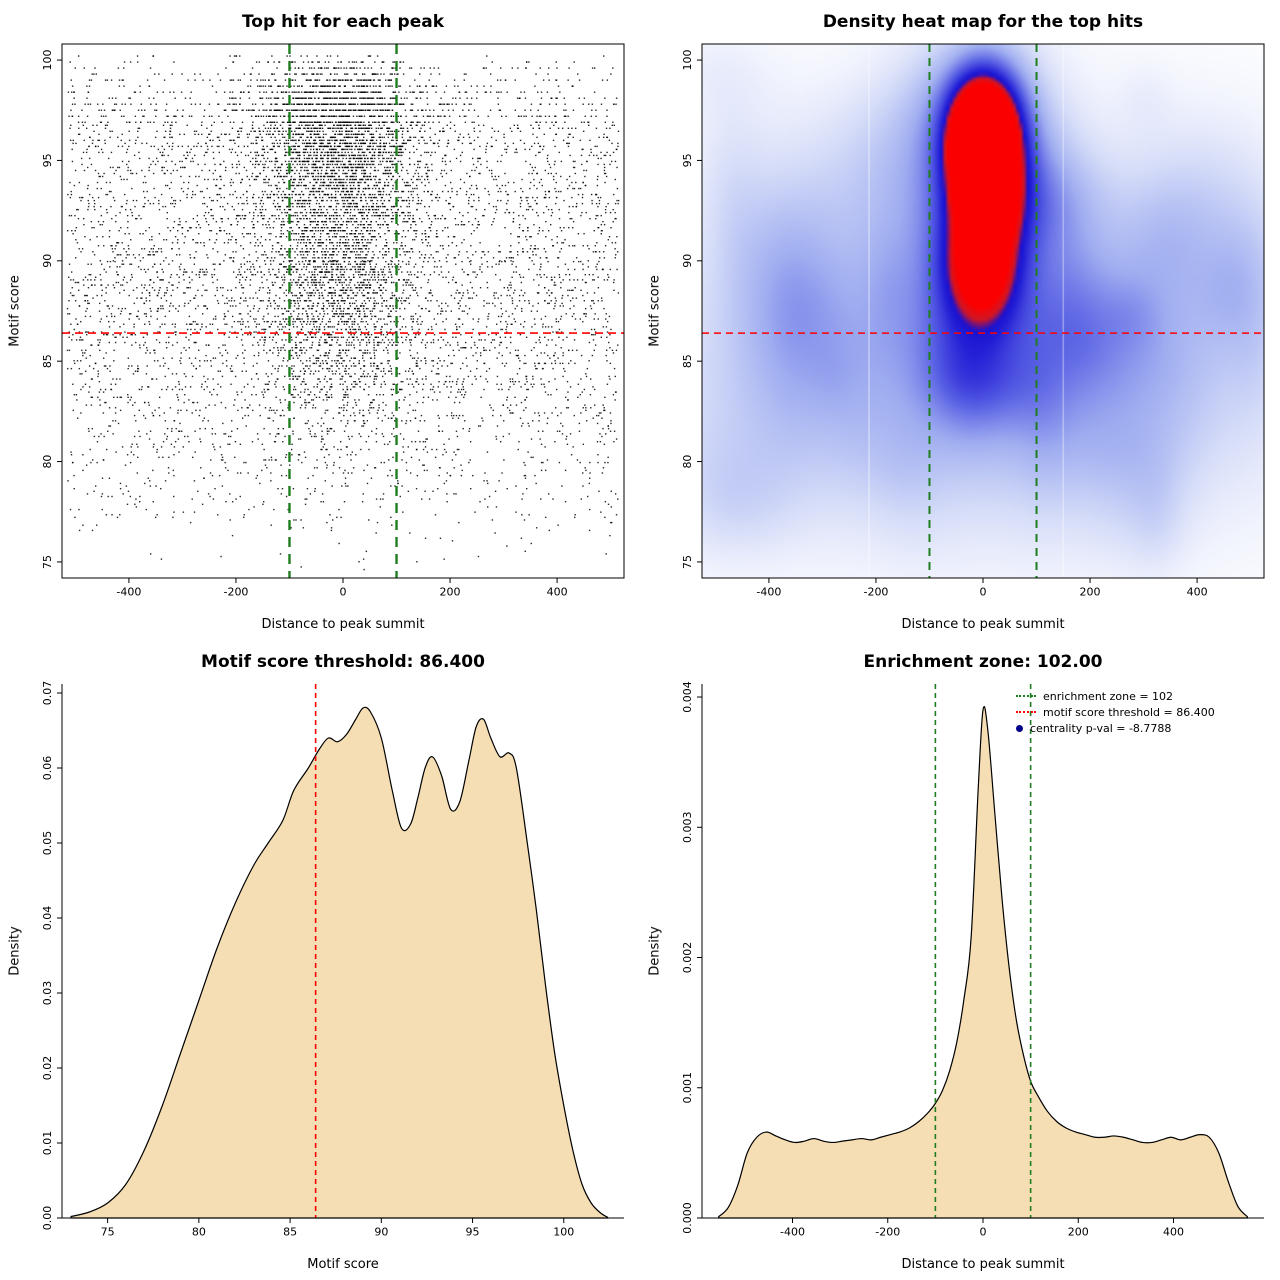  I want to click on legend-item-enrichment-zone: enrichment zone = 102, so click(1115, 696).